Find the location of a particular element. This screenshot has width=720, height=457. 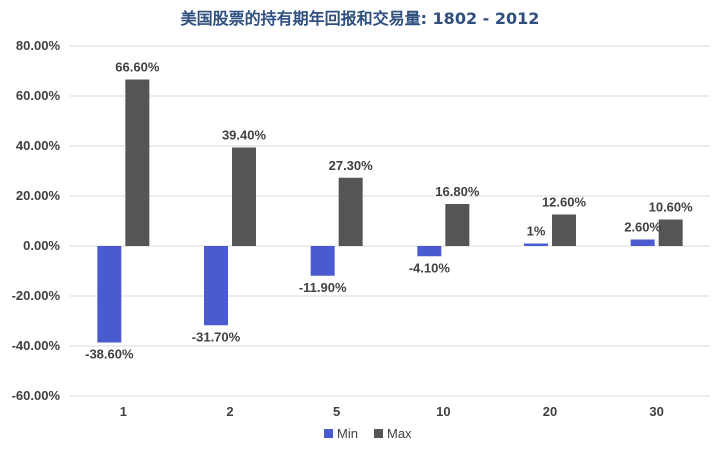

x-tick-label: 30 is located at coordinates (656, 411).